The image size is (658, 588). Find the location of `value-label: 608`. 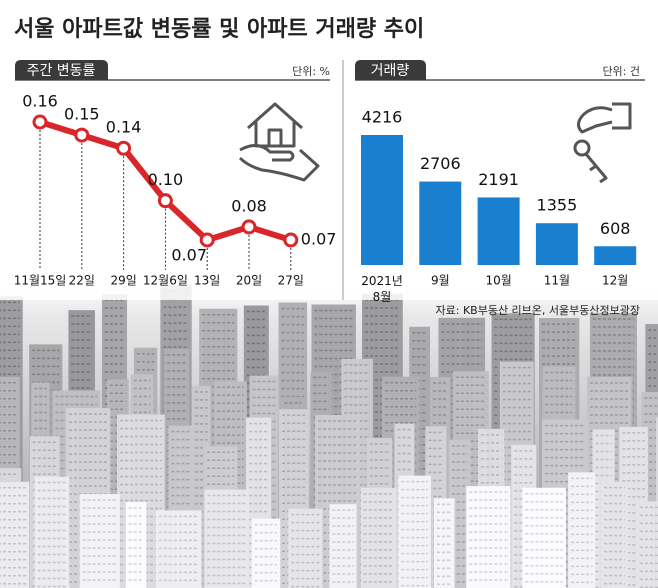

value-label: 608 is located at coordinates (615, 228).